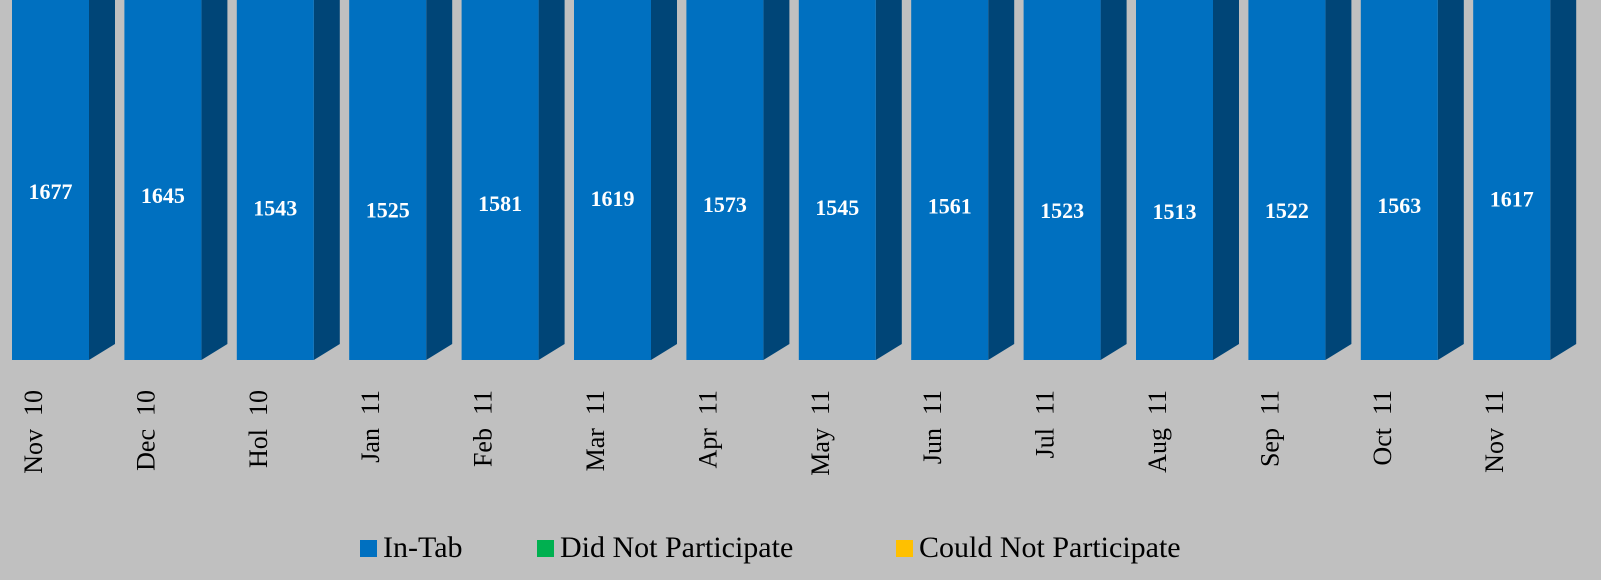 This screenshot has height=580, width=1601. Describe the element at coordinates (33, 432) in the screenshot. I see `x-tick-label: Nov 10` at that location.